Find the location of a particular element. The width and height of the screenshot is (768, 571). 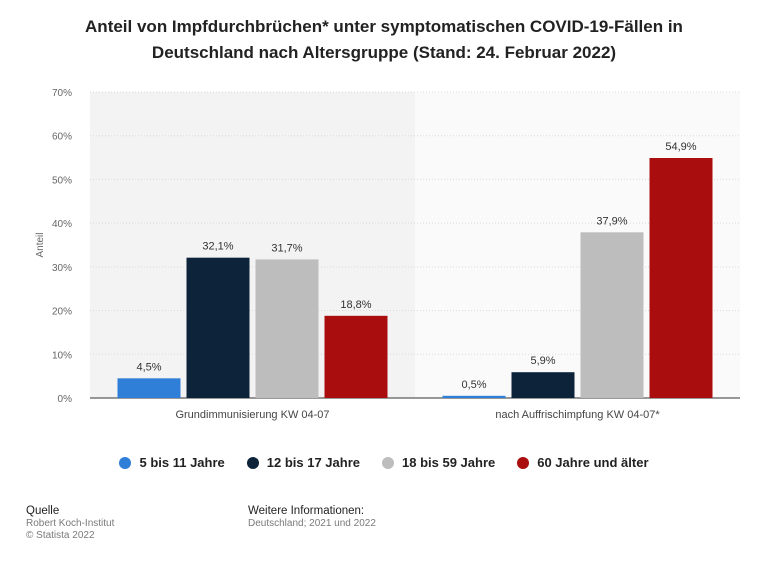

legend-label: 5 bis 11 Jahre is located at coordinates (182, 462).